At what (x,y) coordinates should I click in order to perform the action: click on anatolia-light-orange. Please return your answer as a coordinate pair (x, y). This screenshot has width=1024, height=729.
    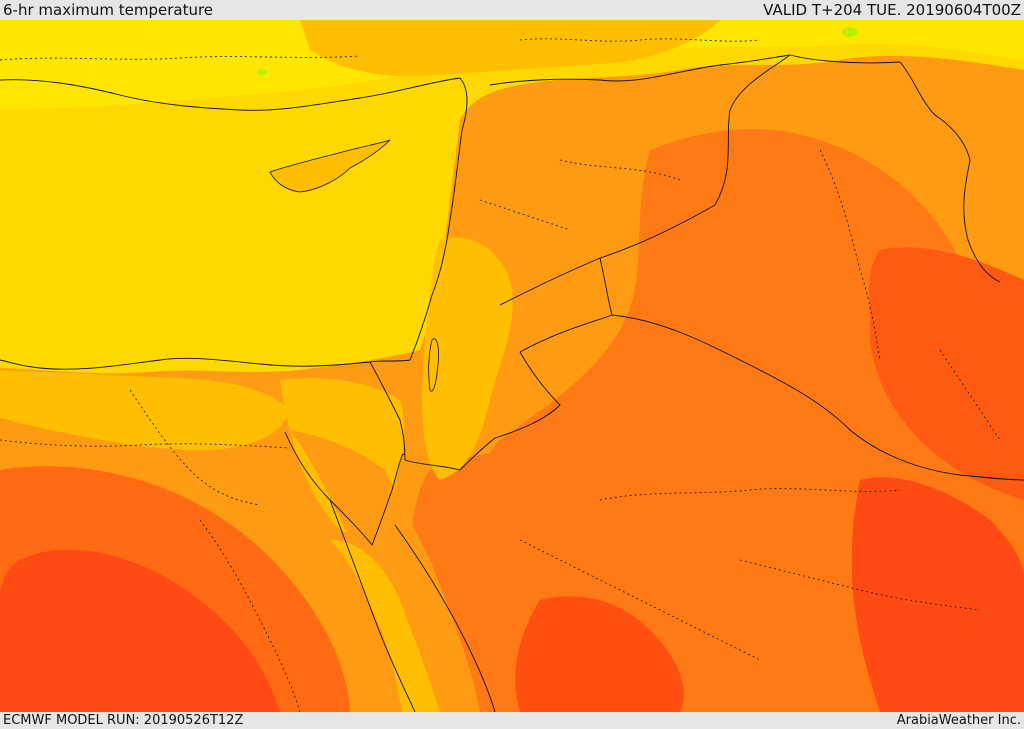
    Looking at the image, I should click on (510, 48).